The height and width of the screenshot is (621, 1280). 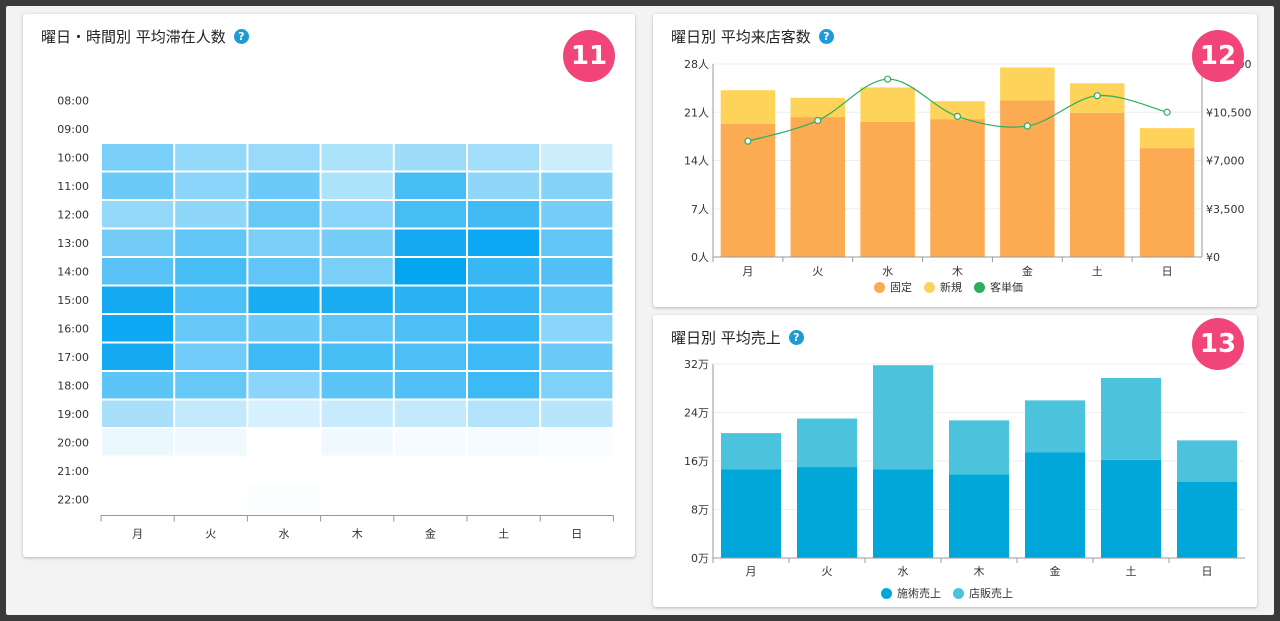 What do you see at coordinates (901, 287) in the screenshot?
I see `legend-label: 固定` at bounding box center [901, 287].